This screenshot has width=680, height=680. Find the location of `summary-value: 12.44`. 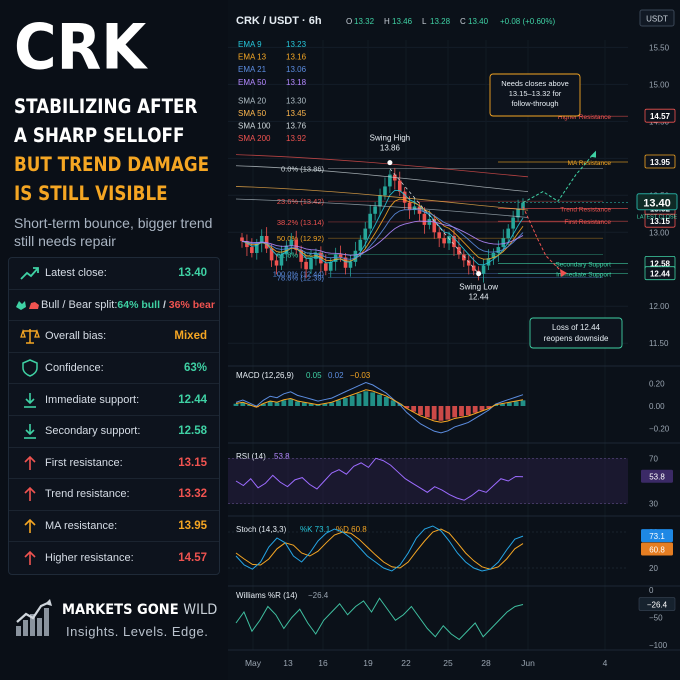

summary-value: 12.44 is located at coordinates (192, 399).